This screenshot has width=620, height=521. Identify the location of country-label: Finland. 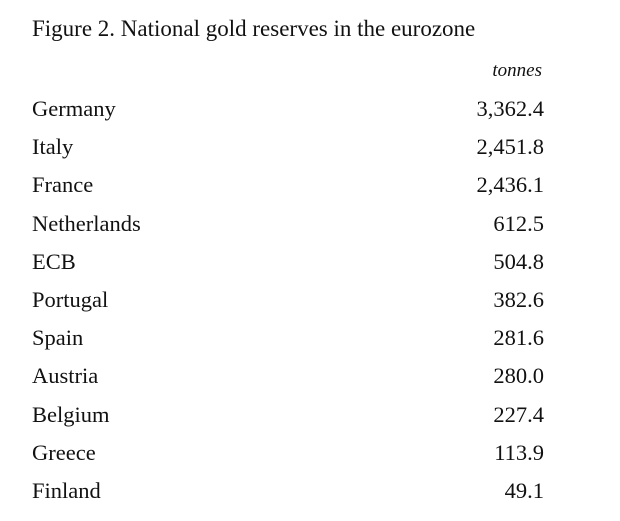
(66, 490).